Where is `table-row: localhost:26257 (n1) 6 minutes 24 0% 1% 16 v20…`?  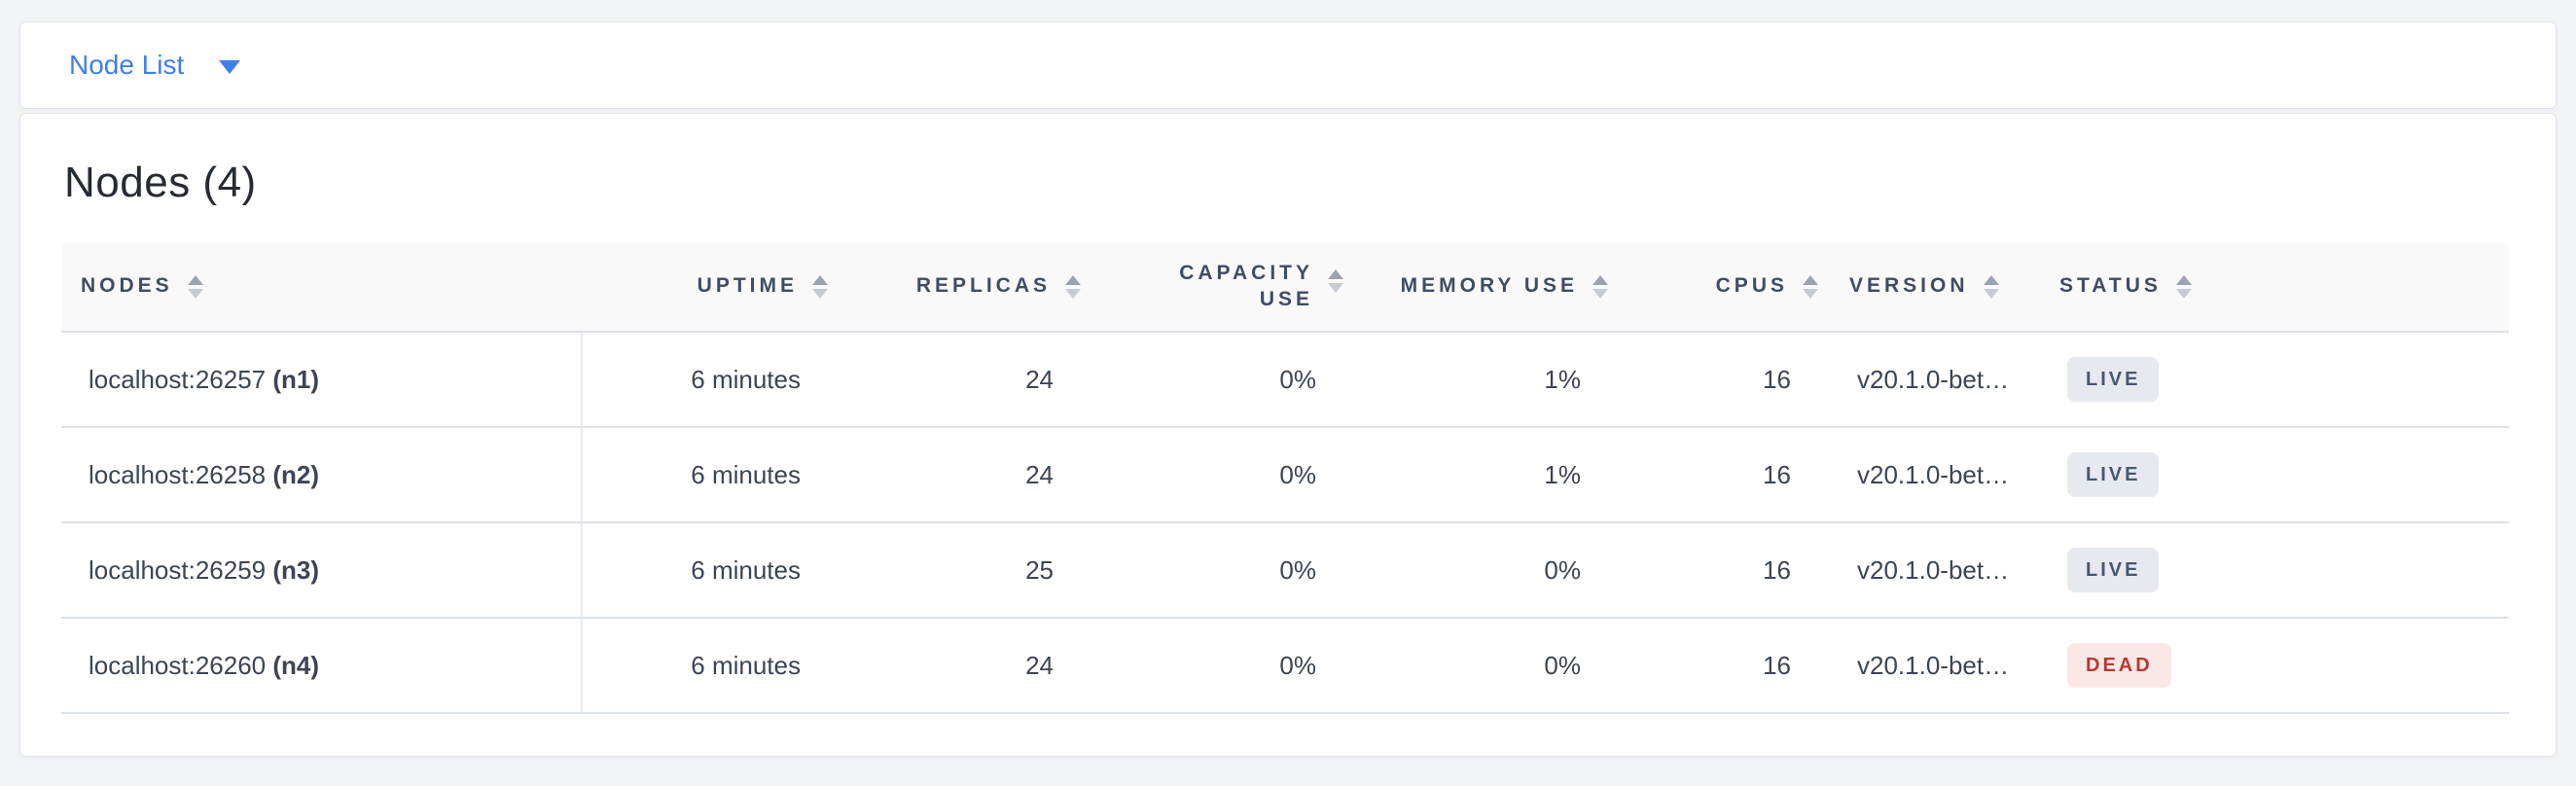 table-row: localhost:26257 (n1) 6 minutes 24 0% 1% 16 v20… is located at coordinates (1285, 380).